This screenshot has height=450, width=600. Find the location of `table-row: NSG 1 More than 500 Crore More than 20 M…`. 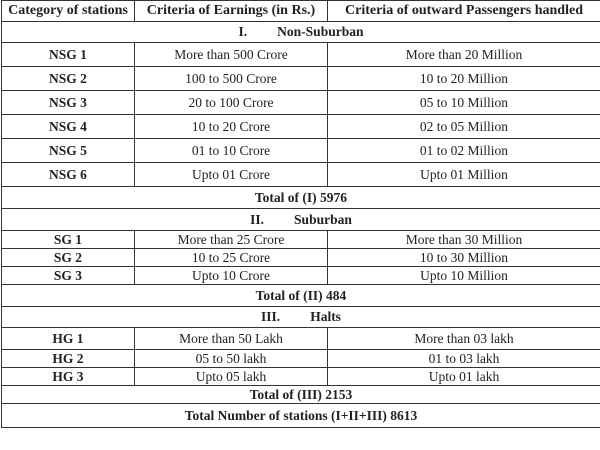

table-row: NSG 1 More than 500 Crore More than 20 M… is located at coordinates (300, 54).